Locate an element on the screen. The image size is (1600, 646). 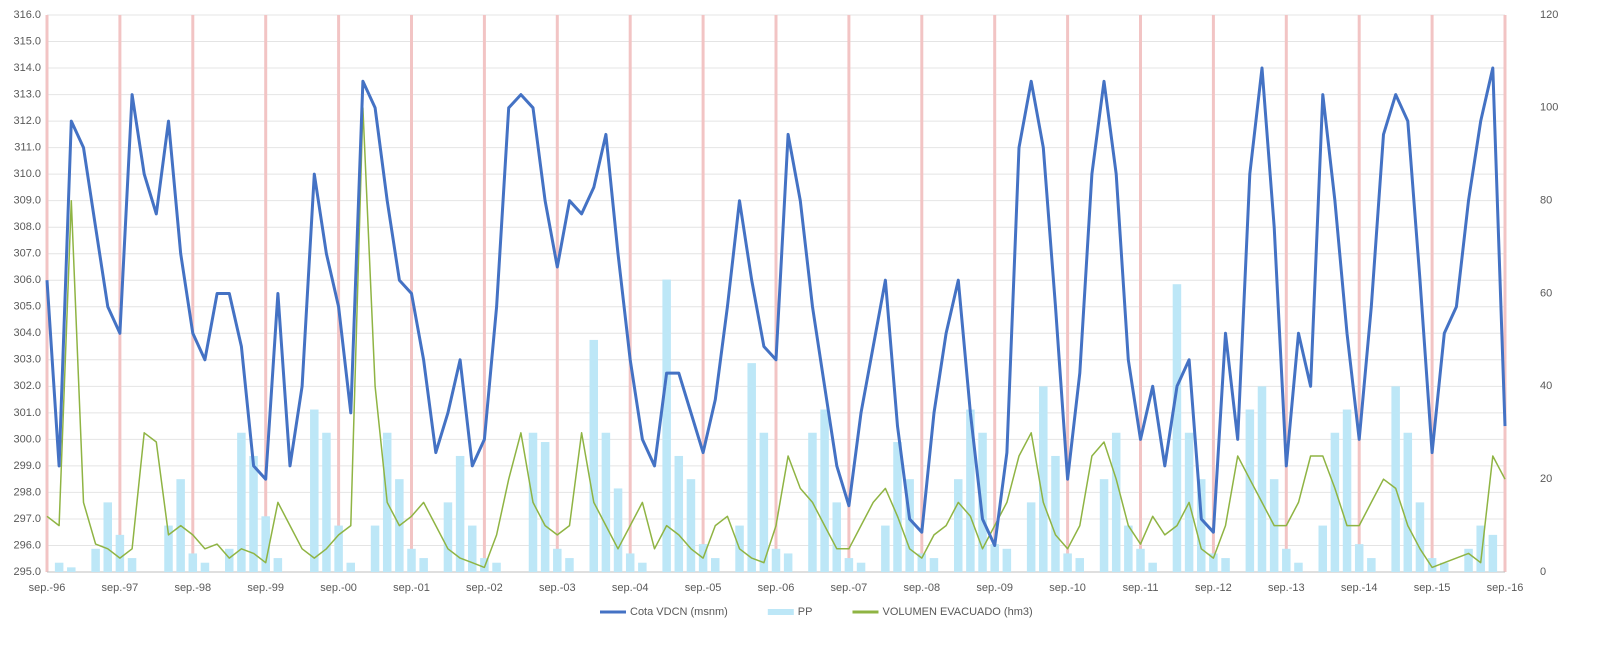
y-tick-label: 298.0 is located at coordinates (27, 492).